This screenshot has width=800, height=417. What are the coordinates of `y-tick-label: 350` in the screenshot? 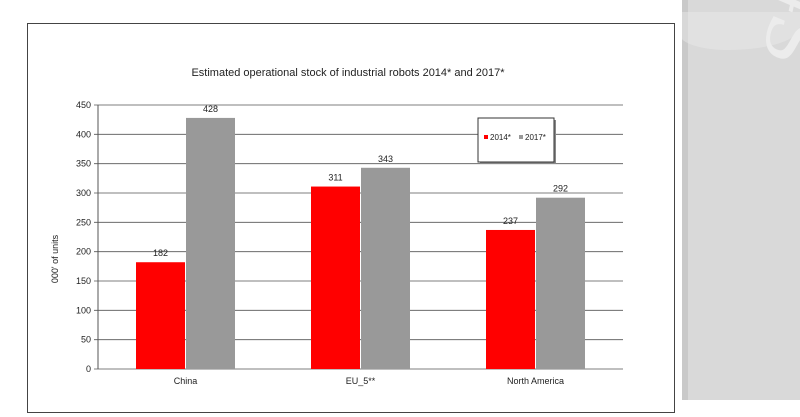 It's located at (83, 164).